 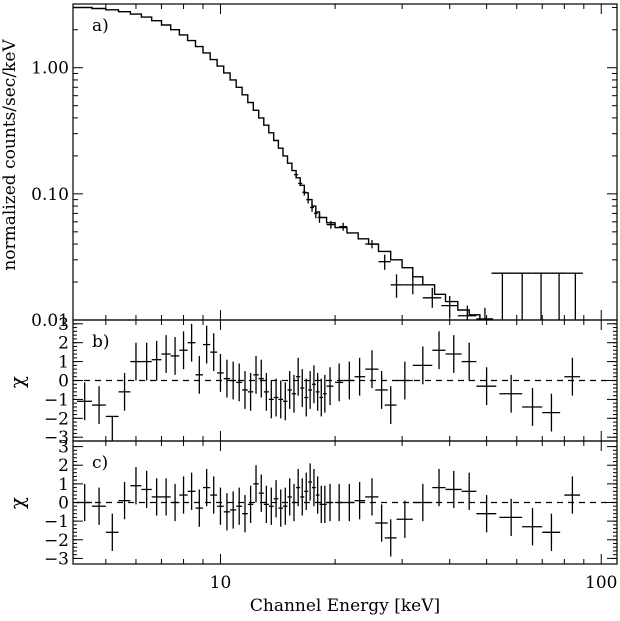 I want to click on y-axis-label-panel-a: normalized counts/sec/keV, so click(x=10, y=155).